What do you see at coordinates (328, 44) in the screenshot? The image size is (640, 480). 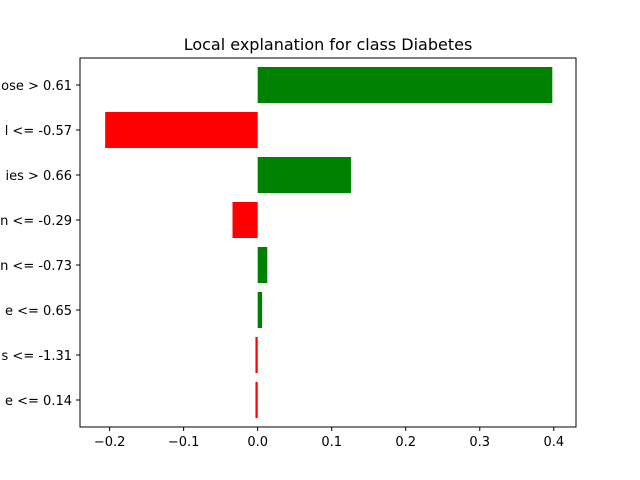 I see `chart-title: Local explanation for class Diabetes` at bounding box center [328, 44].